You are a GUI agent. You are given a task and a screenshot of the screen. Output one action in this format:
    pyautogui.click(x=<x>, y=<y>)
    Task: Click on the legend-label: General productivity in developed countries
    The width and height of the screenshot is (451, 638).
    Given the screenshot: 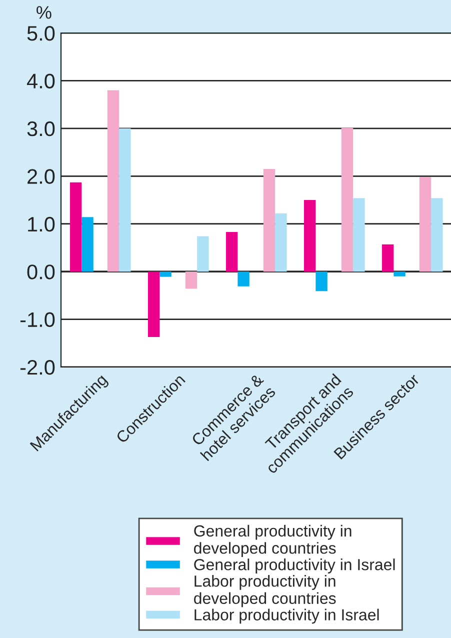 What is the action you would take?
    pyautogui.click(x=273, y=540)
    